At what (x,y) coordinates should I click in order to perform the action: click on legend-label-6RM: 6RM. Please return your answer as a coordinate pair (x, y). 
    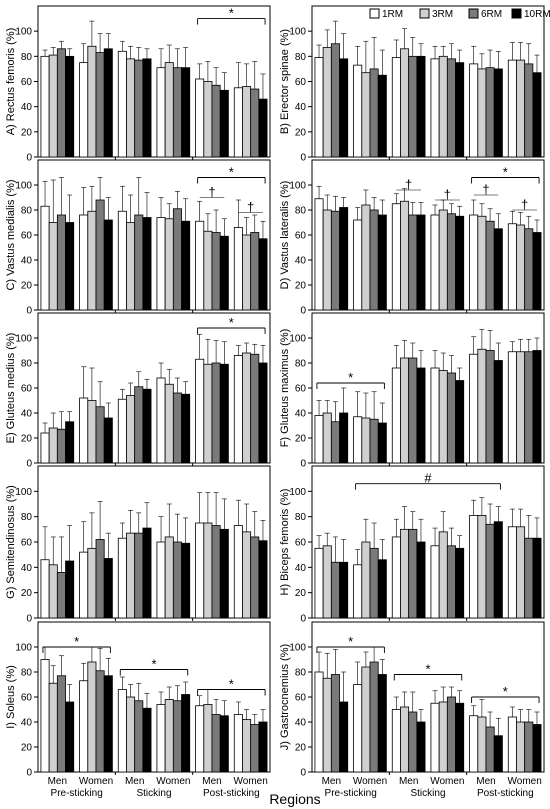
    Looking at the image, I should click on (491, 14).